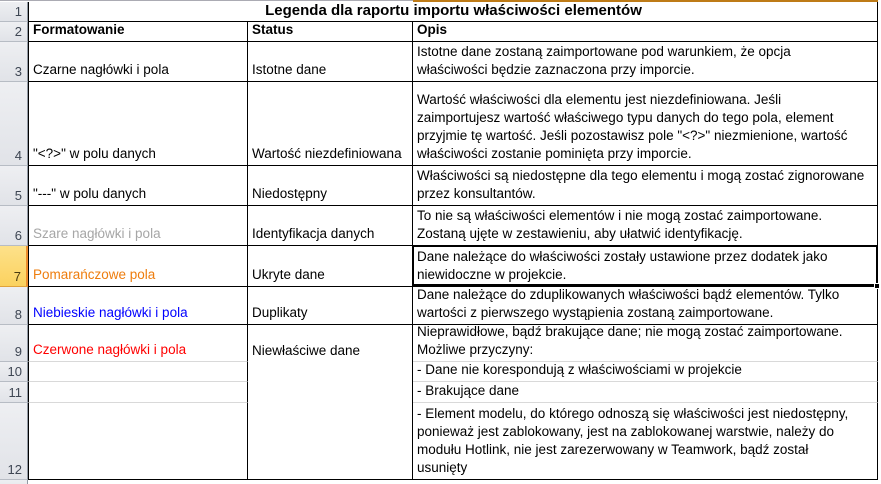 This screenshot has width=881, height=484. I want to click on row-9-status-cell: Niewłaściwe dane, so click(330, 343).